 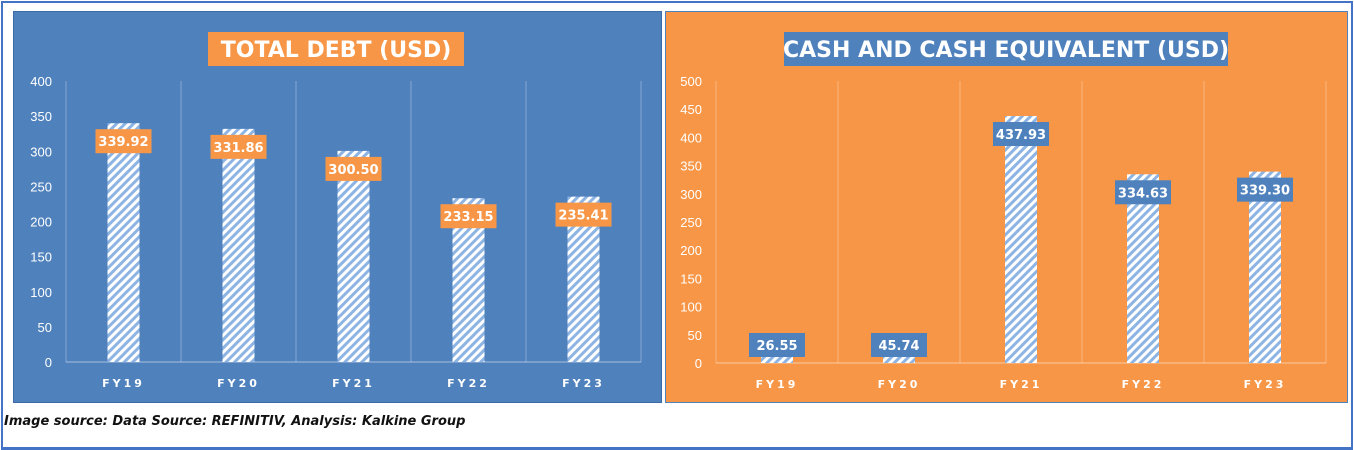 I want to click on y-tick-label: 450, so click(x=691, y=109).